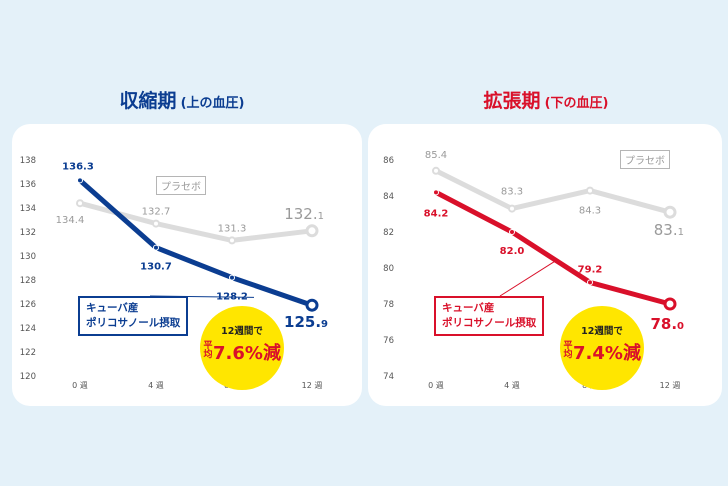 The image size is (728, 486). Describe the element at coordinates (112, 308) in the screenshot. I see `systolic-legend-line-1: キューバ産` at that location.